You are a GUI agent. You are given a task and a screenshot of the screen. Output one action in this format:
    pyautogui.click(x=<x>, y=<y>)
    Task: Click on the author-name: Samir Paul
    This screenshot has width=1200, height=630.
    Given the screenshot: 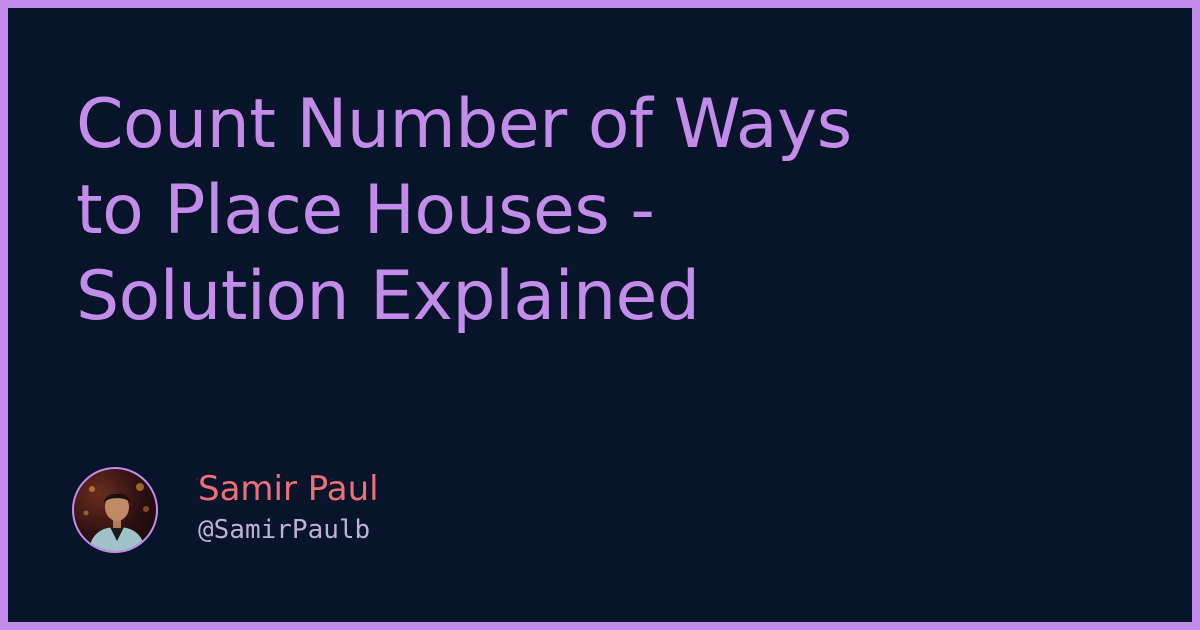 What is the action you would take?
    pyautogui.click(x=288, y=489)
    